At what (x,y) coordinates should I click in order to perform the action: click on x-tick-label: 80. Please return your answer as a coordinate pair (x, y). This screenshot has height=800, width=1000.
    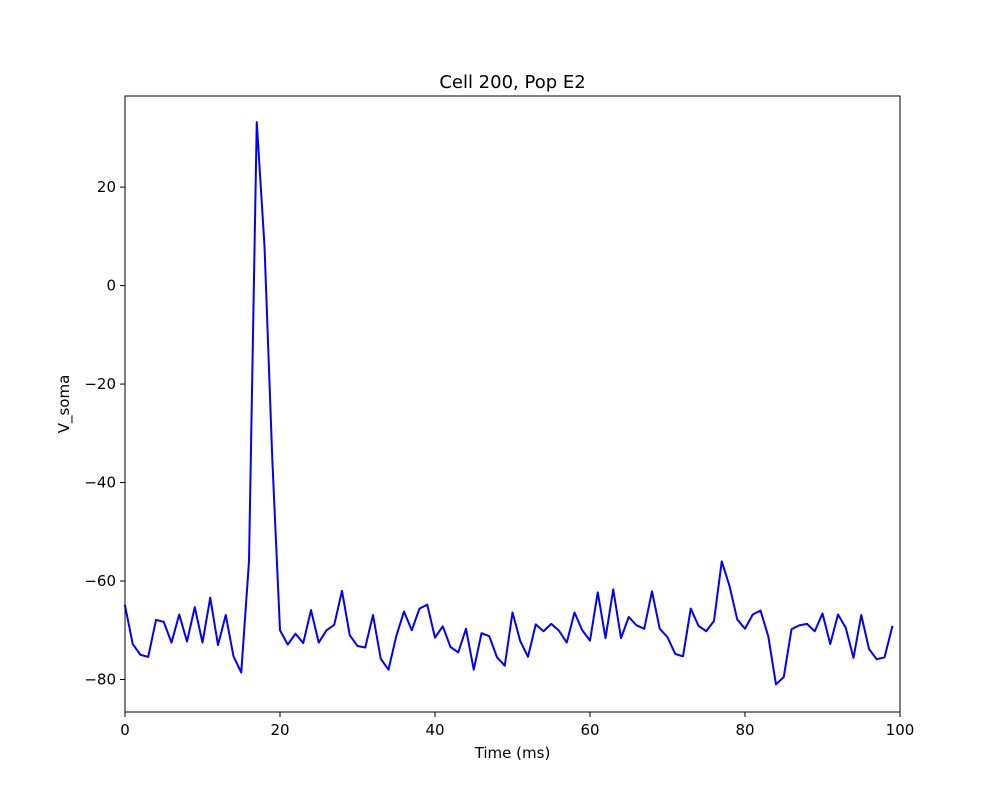
    Looking at the image, I should click on (744, 730).